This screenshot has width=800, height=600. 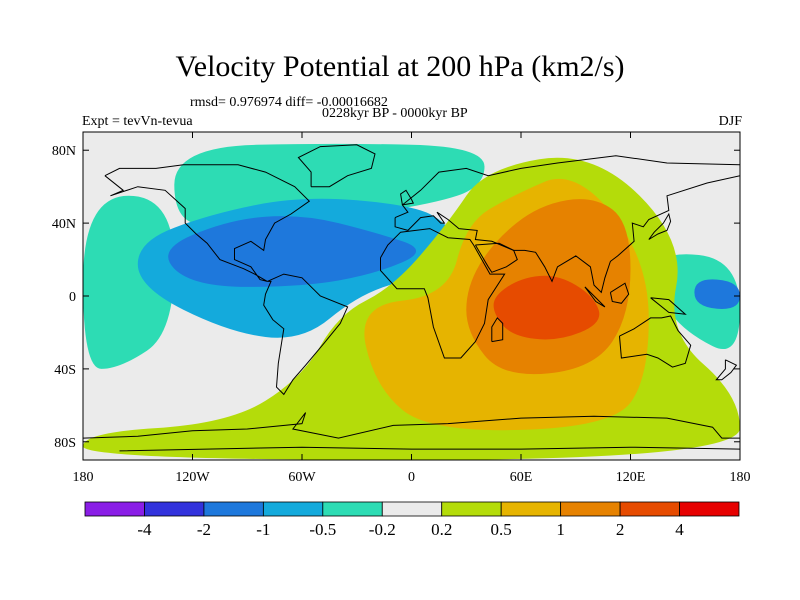 What do you see at coordinates (521, 477) in the screenshot?
I see `x-tick-label: 60E` at bounding box center [521, 477].